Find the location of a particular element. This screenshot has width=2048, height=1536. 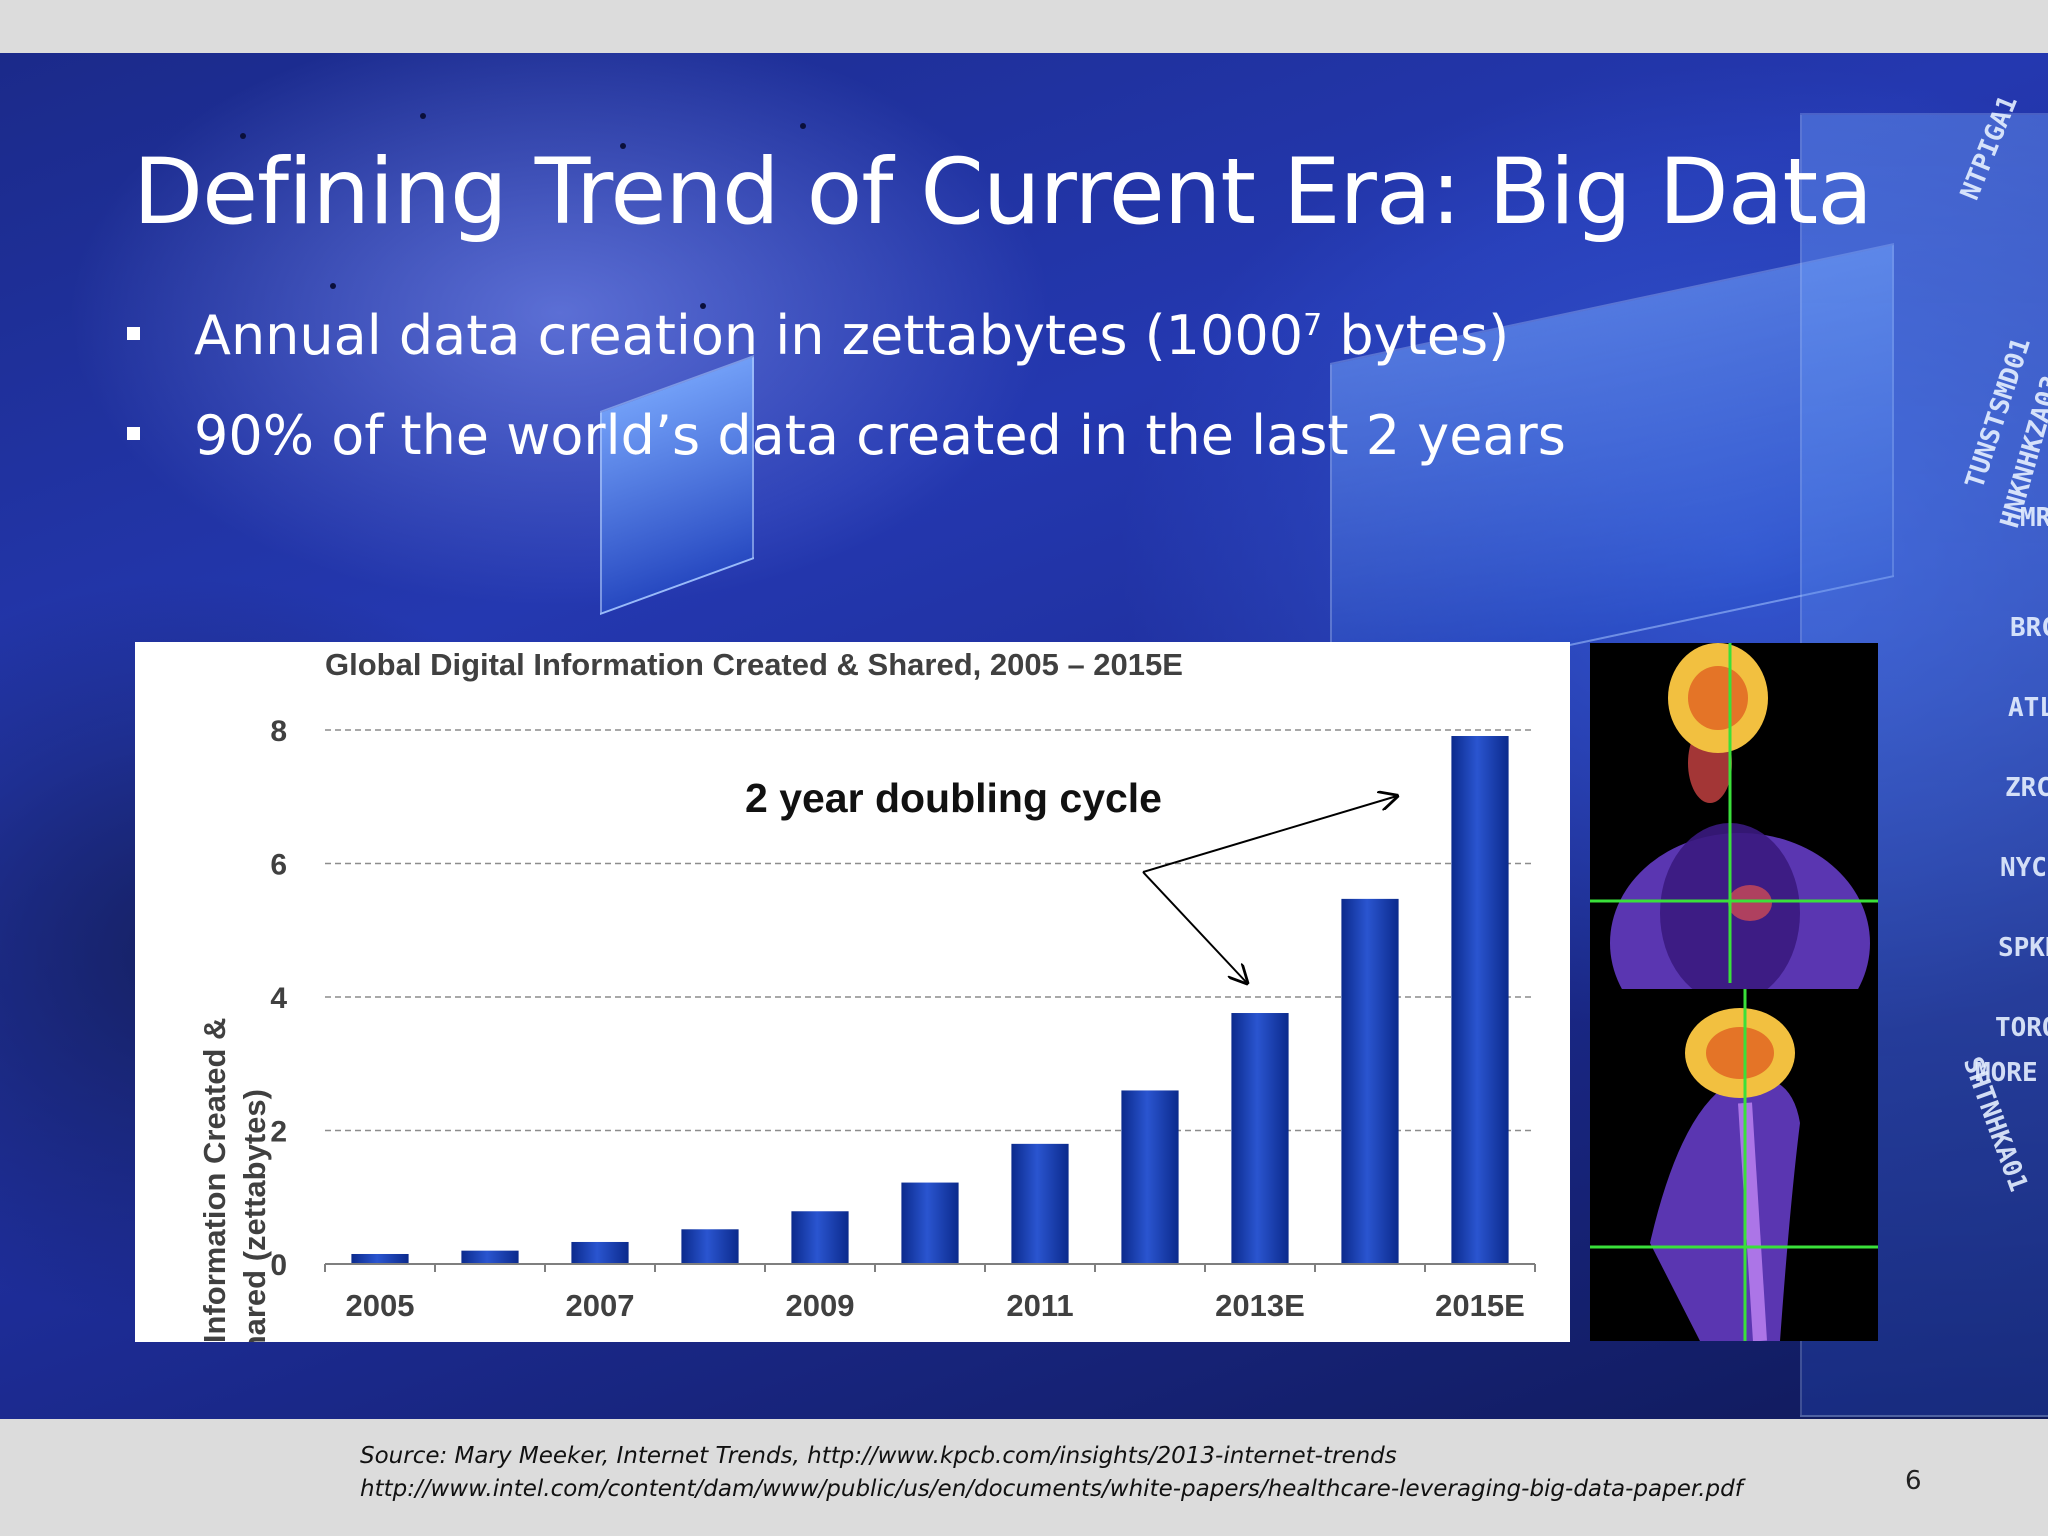

y-tick-label: 8 is located at coordinates (278, 731).